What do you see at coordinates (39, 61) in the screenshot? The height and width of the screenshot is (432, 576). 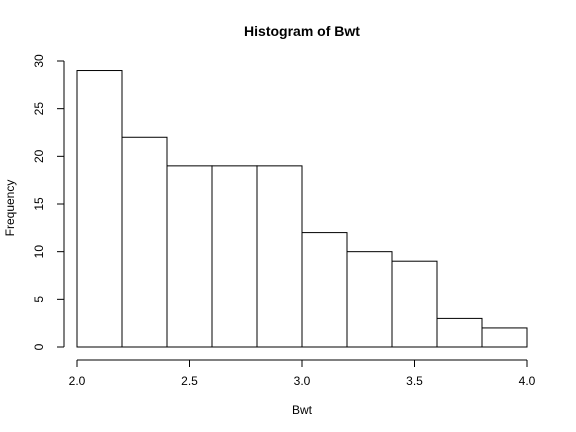 I see `y-tick-label: 30` at bounding box center [39, 61].